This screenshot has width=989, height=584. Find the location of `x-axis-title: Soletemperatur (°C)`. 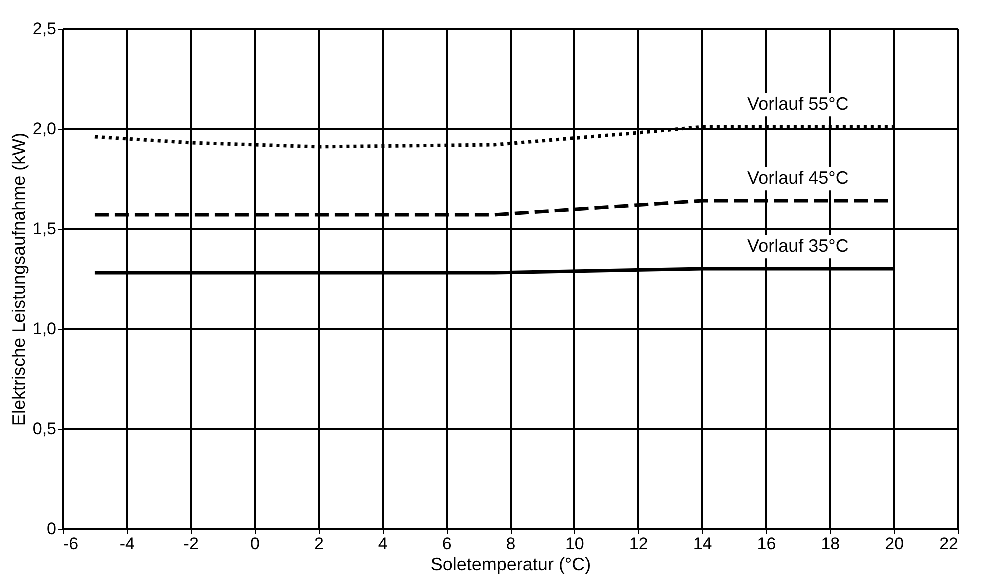

x-axis-title: Soletemperatur (°C) is located at coordinates (511, 564).